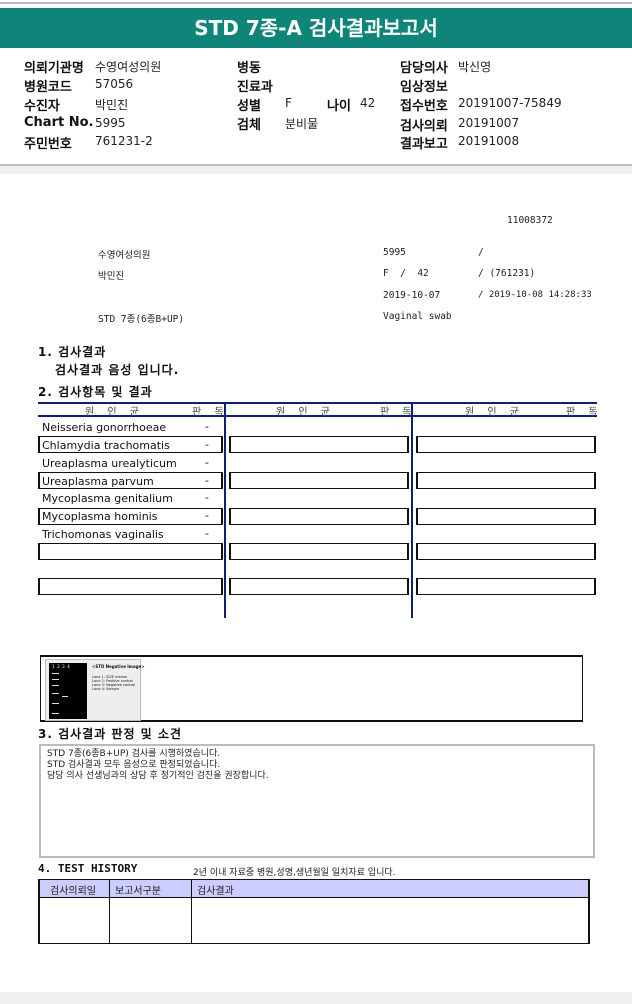 This screenshot has height=1004, width=632. Describe the element at coordinates (368, 103) in the screenshot. I see `info-value: 42` at that location.